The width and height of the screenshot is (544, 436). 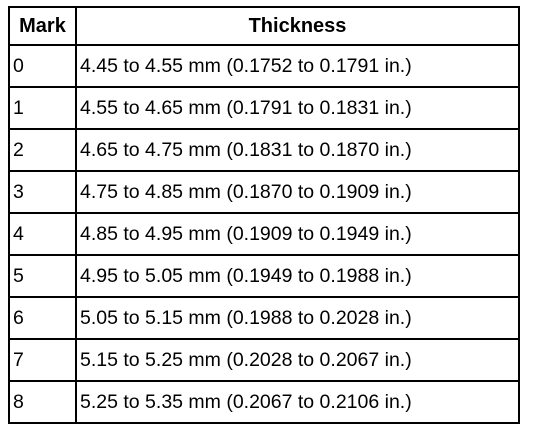 What do you see at coordinates (297, 318) in the screenshot?
I see `thickness-cell: 5.05 to 5.15 mm (0.1988 to 0.2028 in.)` at bounding box center [297, 318].